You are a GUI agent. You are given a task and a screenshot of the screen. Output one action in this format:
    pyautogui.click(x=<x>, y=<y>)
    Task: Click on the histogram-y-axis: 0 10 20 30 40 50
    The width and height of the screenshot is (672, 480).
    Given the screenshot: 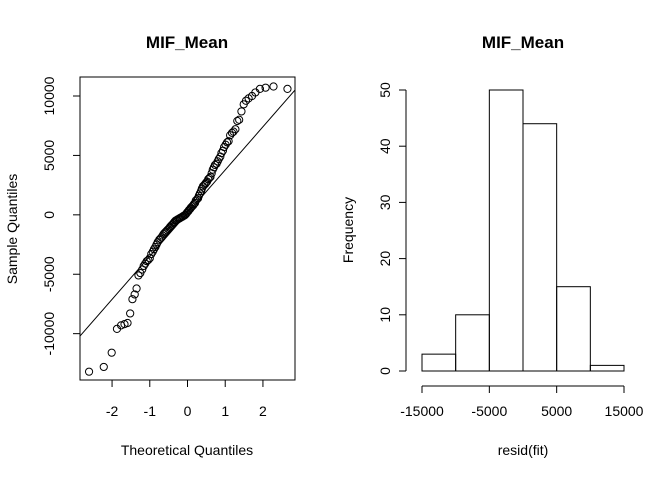 What is the action you would take?
    pyautogui.click(x=392, y=228)
    